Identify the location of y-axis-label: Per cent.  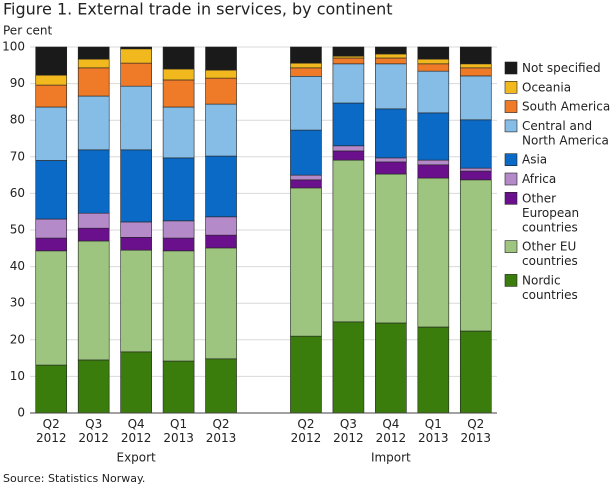
(28, 31).